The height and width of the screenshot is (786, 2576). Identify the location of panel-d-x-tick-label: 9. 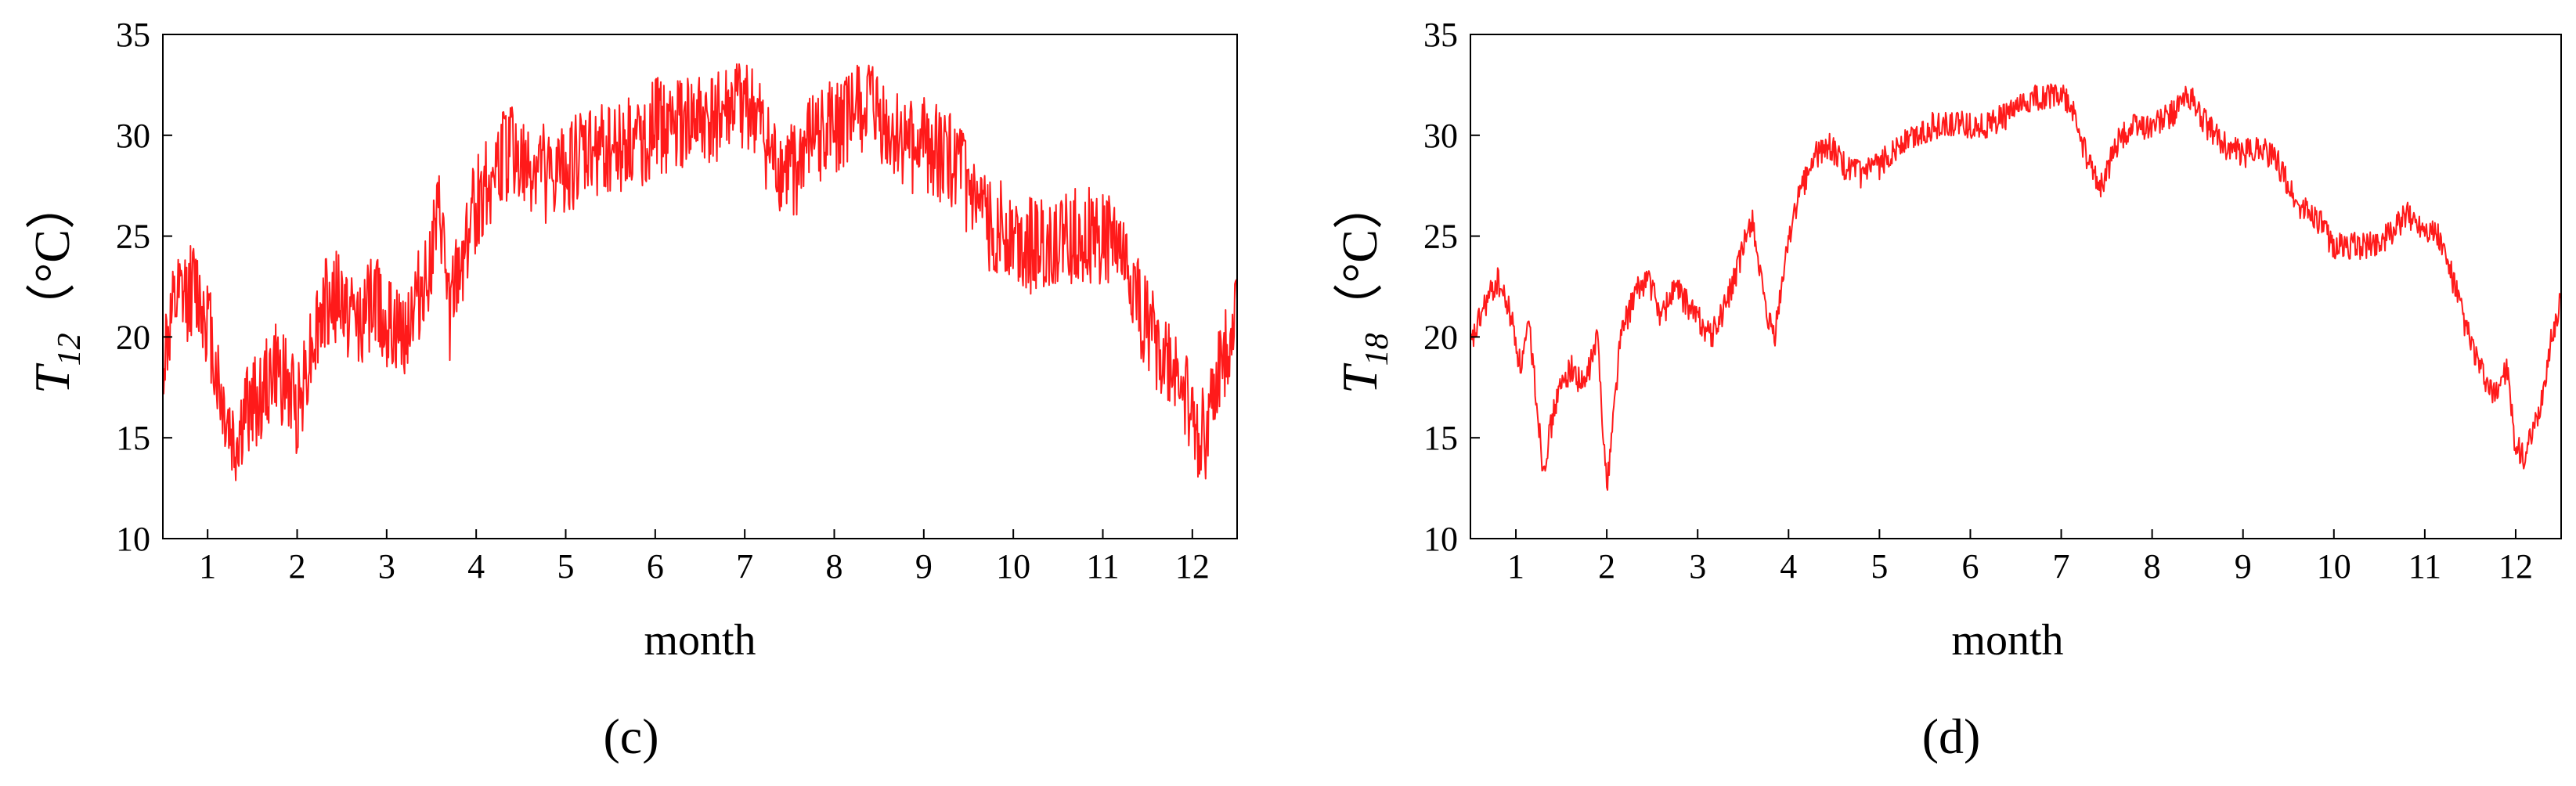
(2243, 566).